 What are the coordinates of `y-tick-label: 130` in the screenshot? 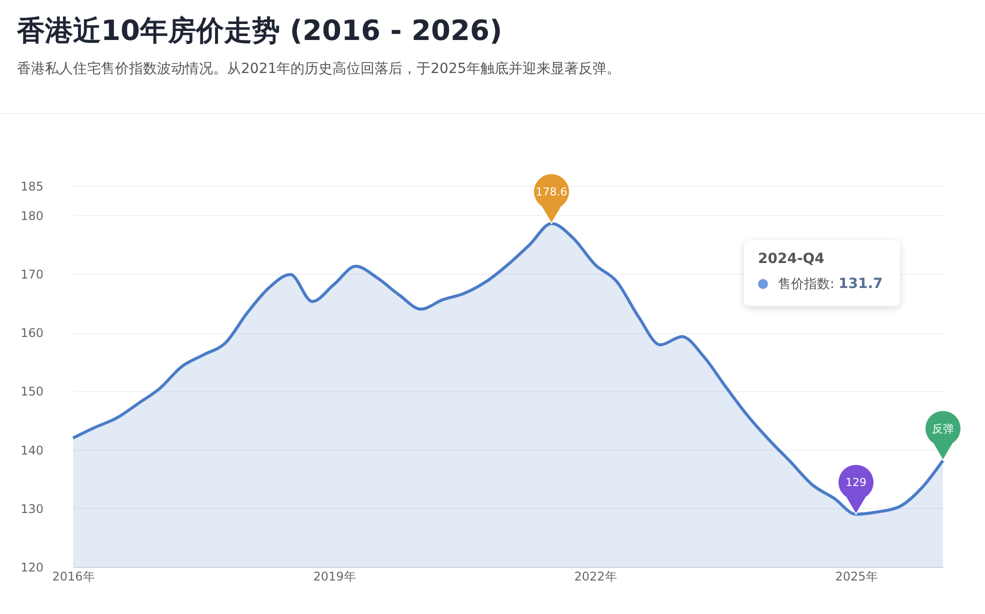 It's located at (32, 509).